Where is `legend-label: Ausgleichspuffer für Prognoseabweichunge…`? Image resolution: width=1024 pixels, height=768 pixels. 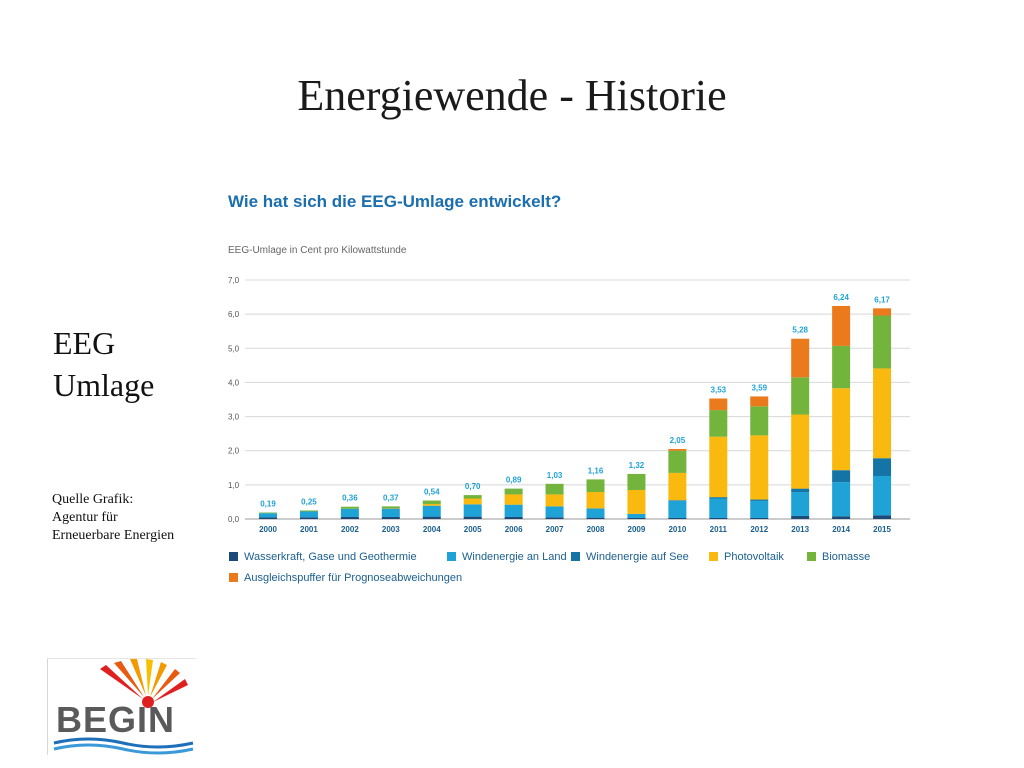 legend-label: Ausgleichspuffer für Prognoseabweichunge… is located at coordinates (353, 578).